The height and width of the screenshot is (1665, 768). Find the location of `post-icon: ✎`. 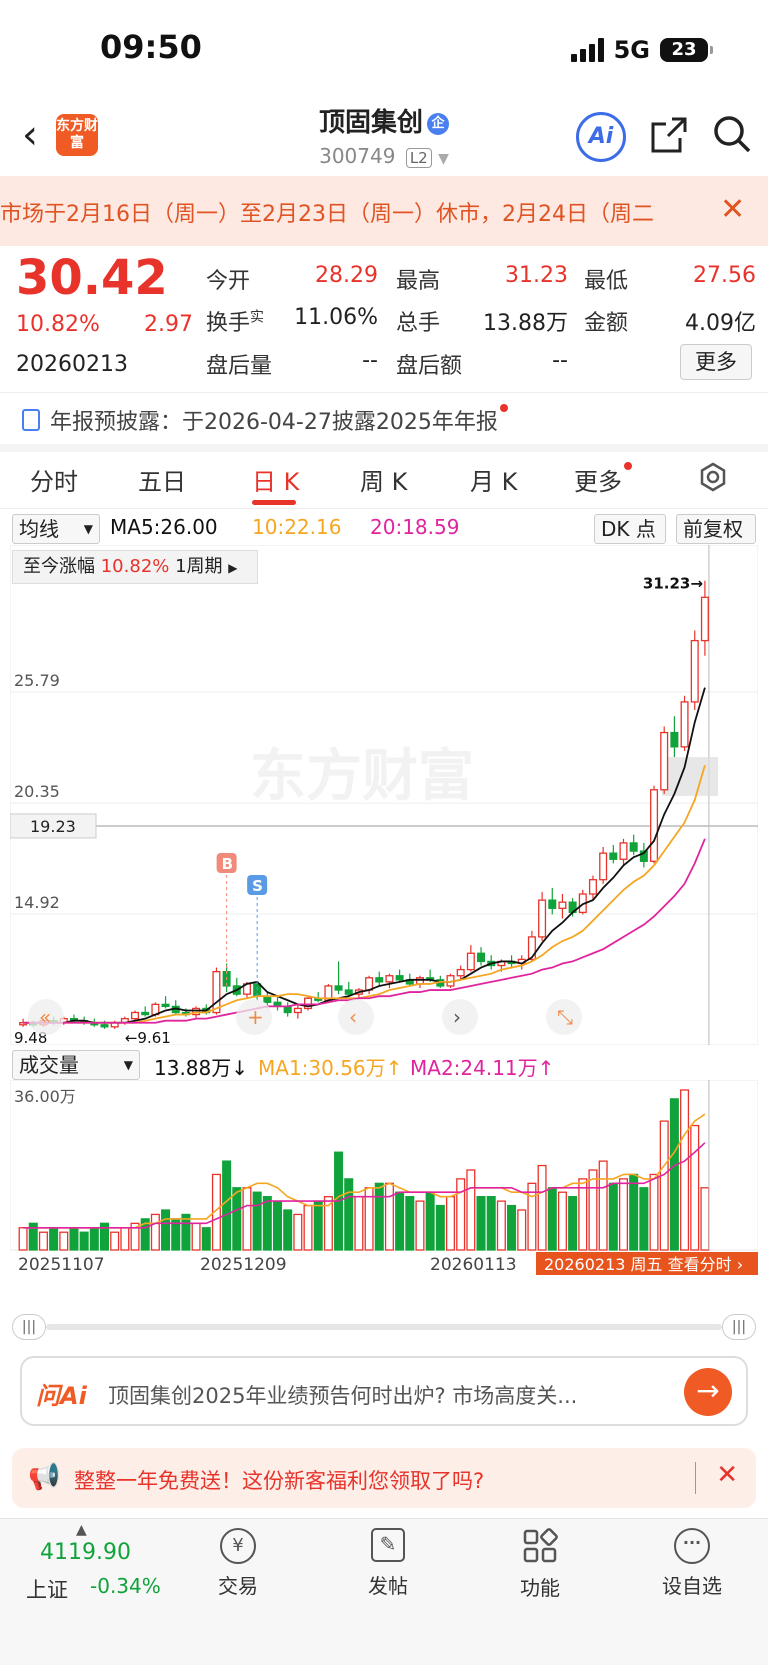

post-icon: ✎ is located at coordinates (388, 1545).